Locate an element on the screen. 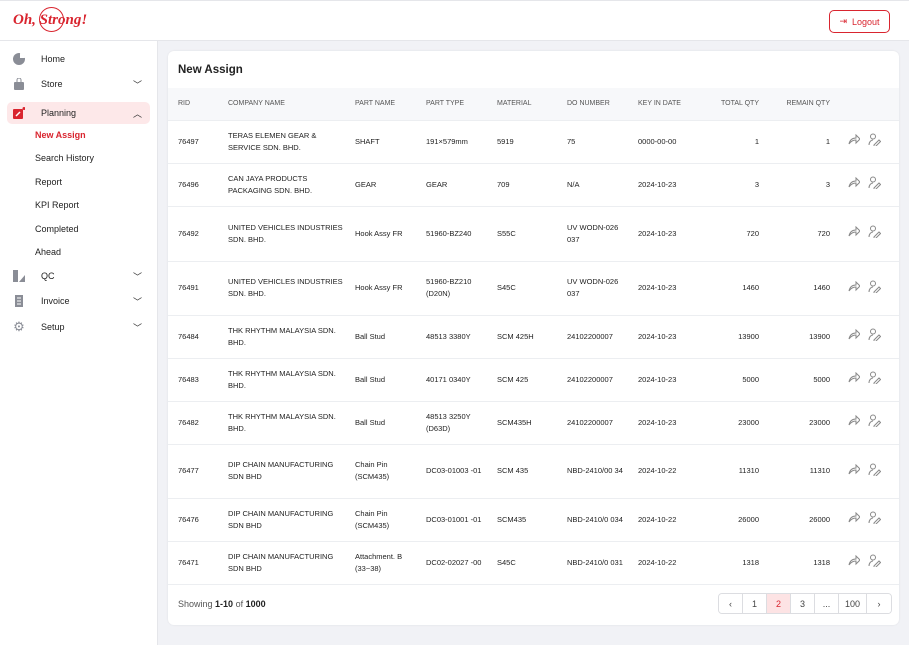 The height and width of the screenshot is (645, 909). sidebar-item-planning: Planning ︿ is located at coordinates (78, 113).